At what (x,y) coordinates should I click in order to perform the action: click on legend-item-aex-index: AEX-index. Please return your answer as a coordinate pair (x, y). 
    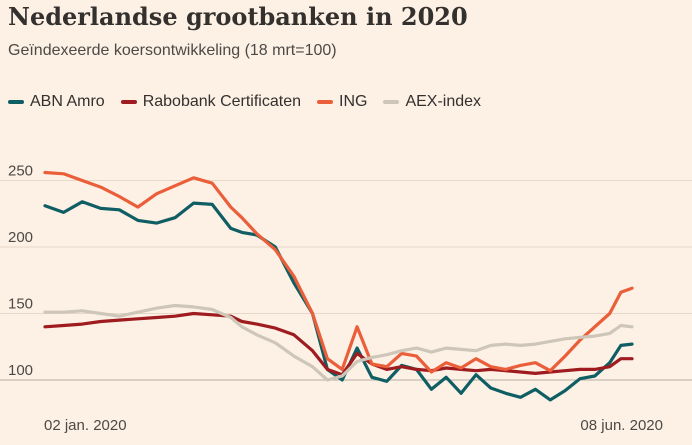
    Looking at the image, I should click on (432, 102).